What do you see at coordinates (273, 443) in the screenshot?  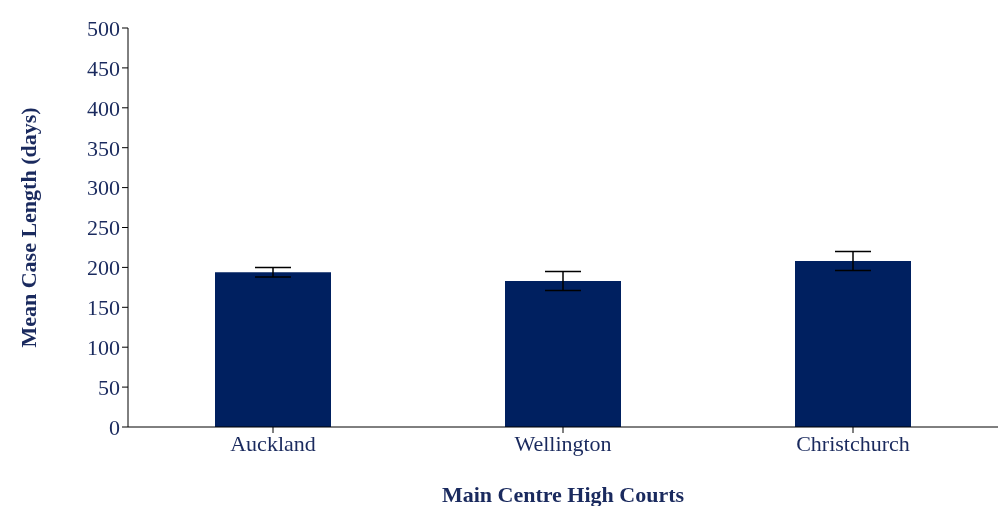 I see `x-tick-label: Auckland` at bounding box center [273, 443].